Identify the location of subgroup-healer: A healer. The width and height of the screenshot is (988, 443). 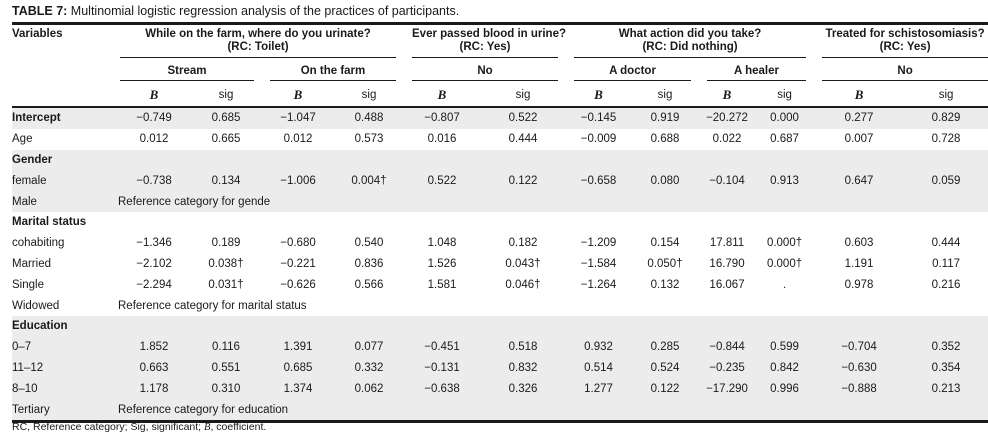
(756, 73).